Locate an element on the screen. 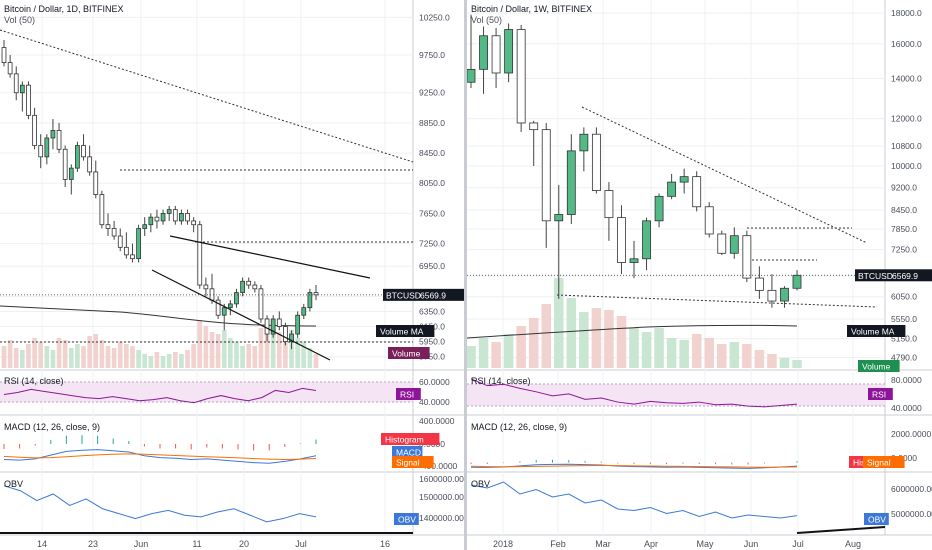 The height and width of the screenshot is (550, 932). price-tick-label: 6050.0 is located at coordinates (904, 297).